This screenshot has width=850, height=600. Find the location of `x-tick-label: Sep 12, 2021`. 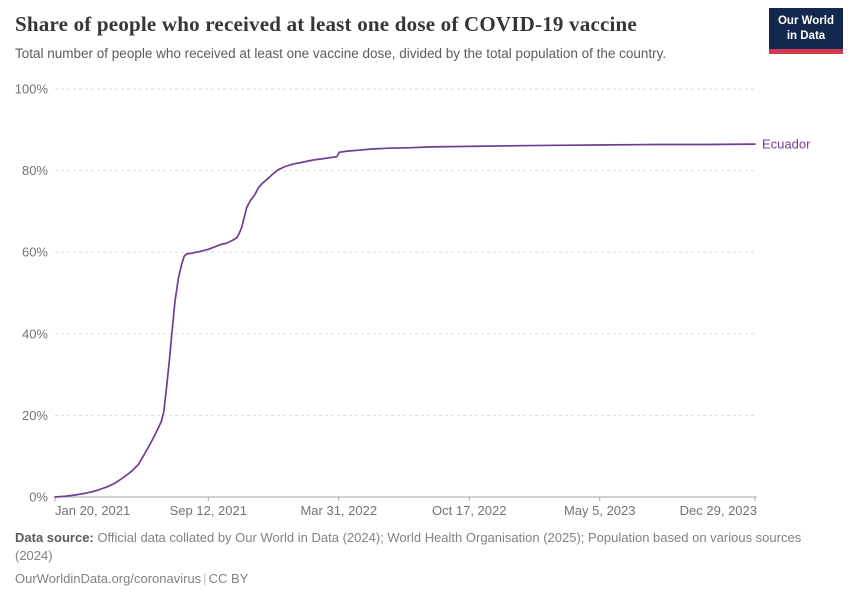

x-tick-label: Sep 12, 2021 is located at coordinates (208, 510).